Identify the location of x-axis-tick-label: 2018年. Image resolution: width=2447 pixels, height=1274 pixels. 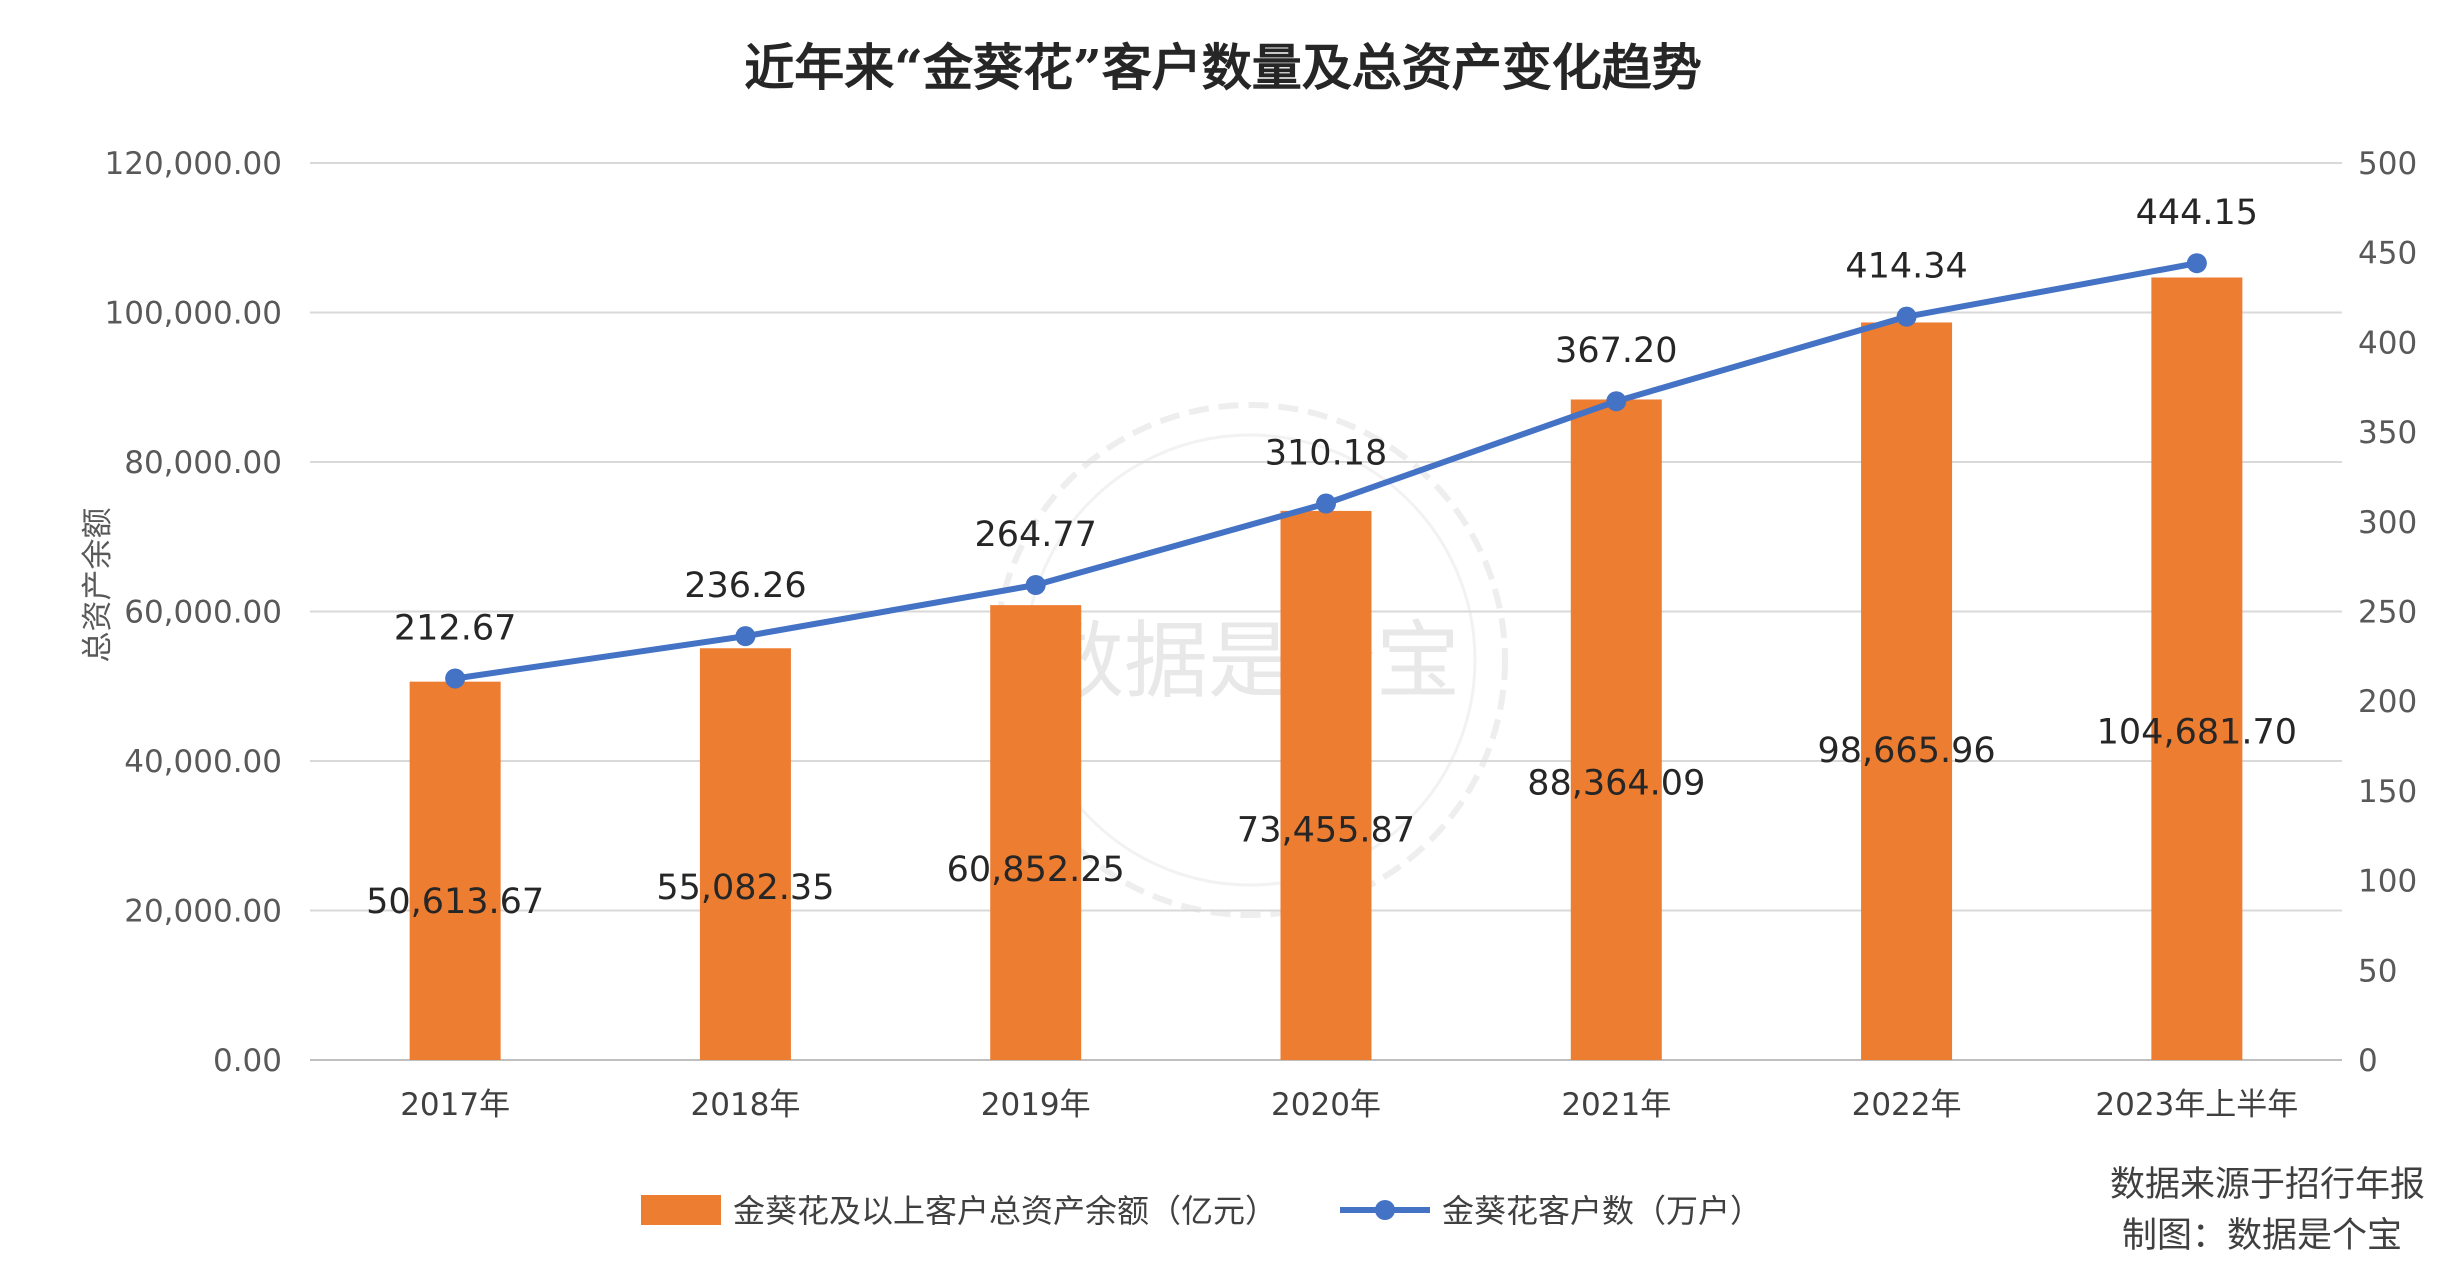
(745, 1105).